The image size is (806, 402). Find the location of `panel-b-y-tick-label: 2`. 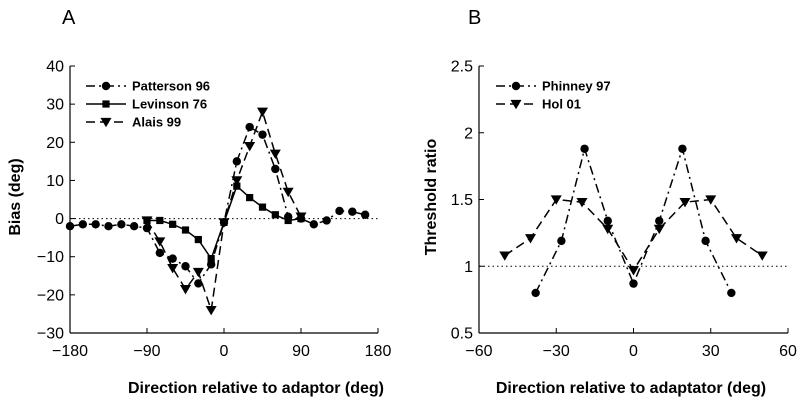

panel-b-y-tick-label: 2 is located at coordinates (468, 133).